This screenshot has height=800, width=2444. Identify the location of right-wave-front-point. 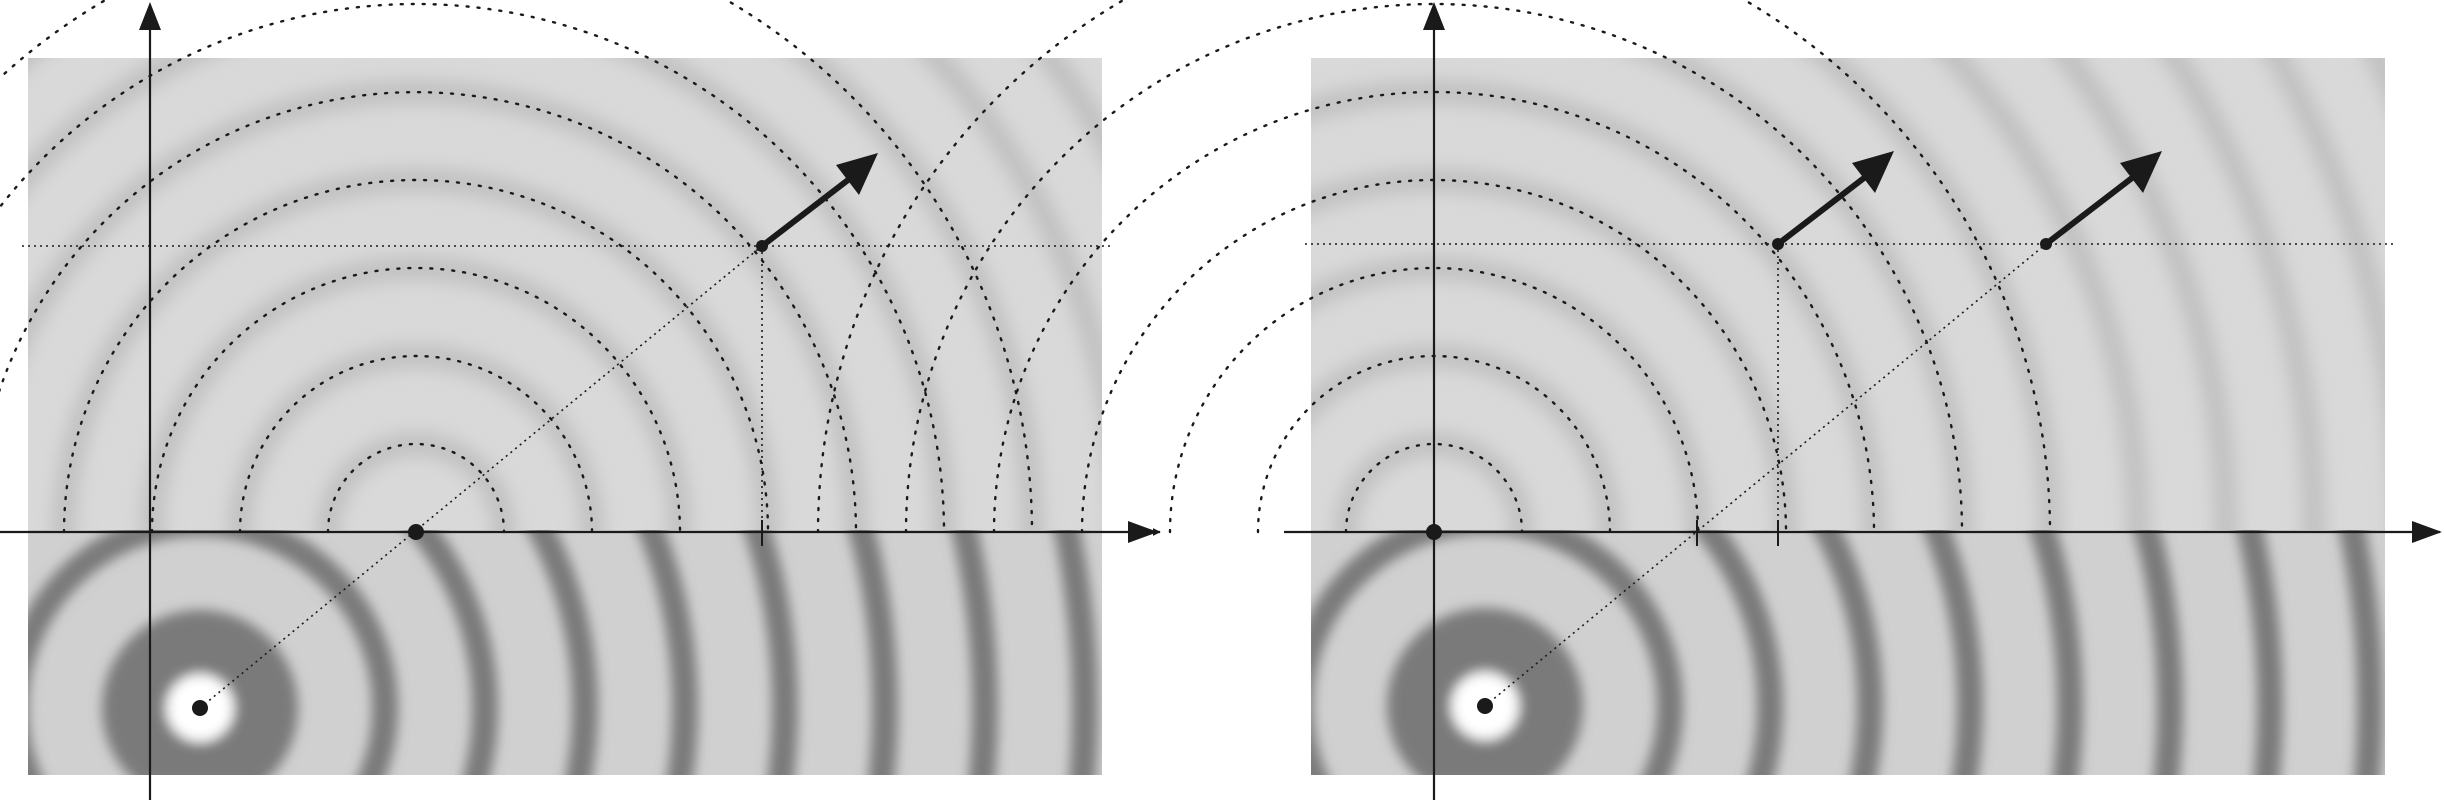
(1778, 244).